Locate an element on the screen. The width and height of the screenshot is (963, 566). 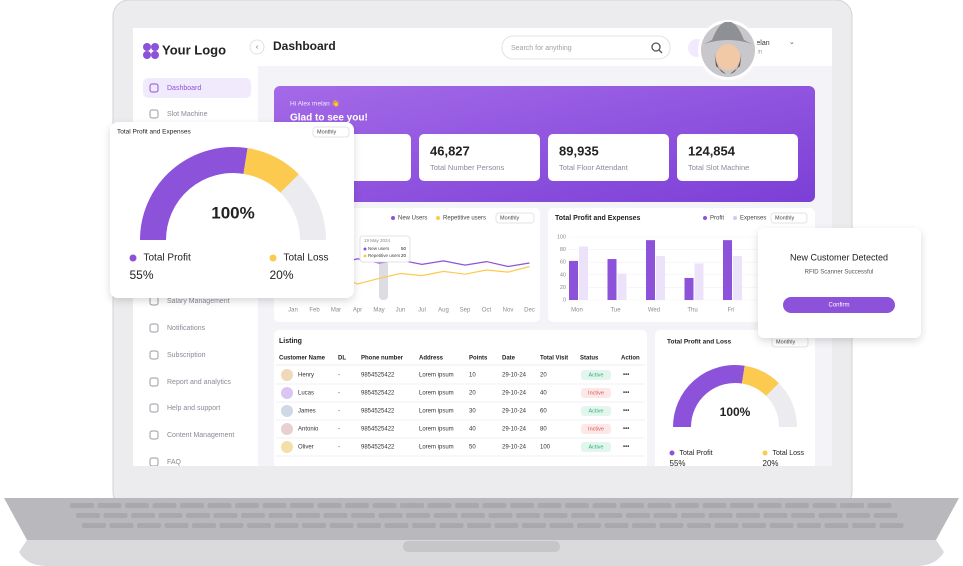
page-title: Dashboard is located at coordinates (304, 46).